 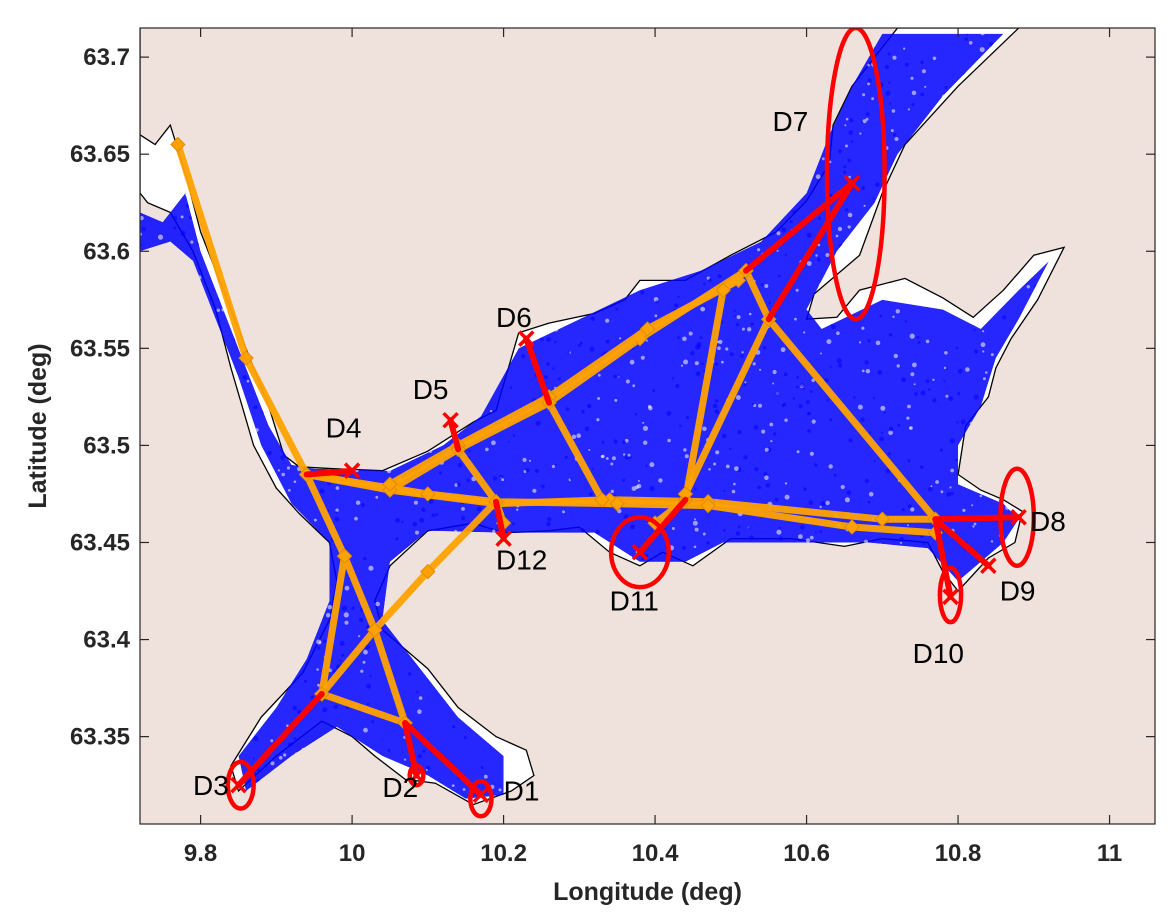 I want to click on destination-label: D10, so click(x=938, y=653).